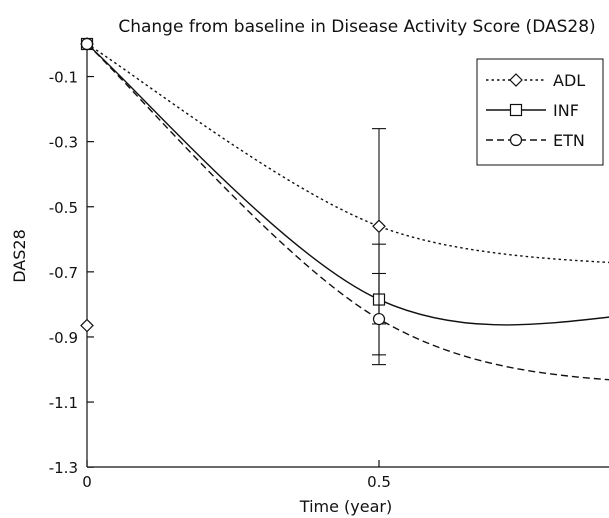  What do you see at coordinates (535, 80) in the screenshot?
I see `legend-item-adl: ADL` at bounding box center [535, 80].